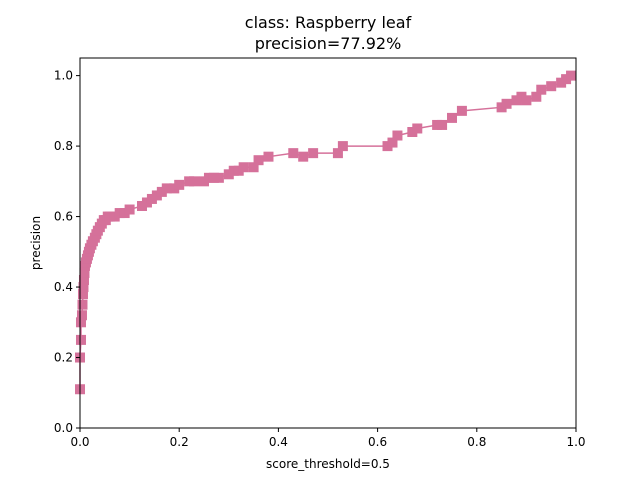 This screenshot has width=640, height=480. Describe the element at coordinates (63, 217) in the screenshot. I see `y-tick-label: 0.6` at that location.